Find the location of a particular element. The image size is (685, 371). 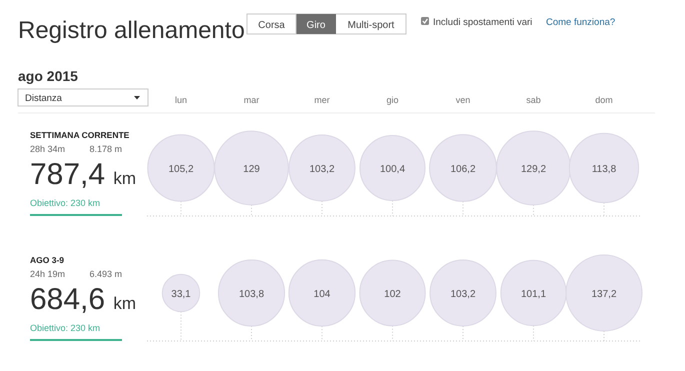

data-label: 103,8 is located at coordinates (251, 294).